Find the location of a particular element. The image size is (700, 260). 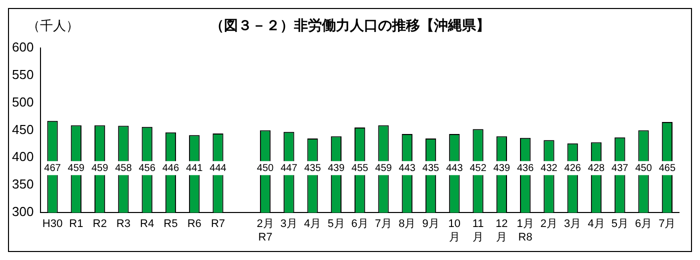

x-tick-label: R1 is located at coordinates (76, 224).